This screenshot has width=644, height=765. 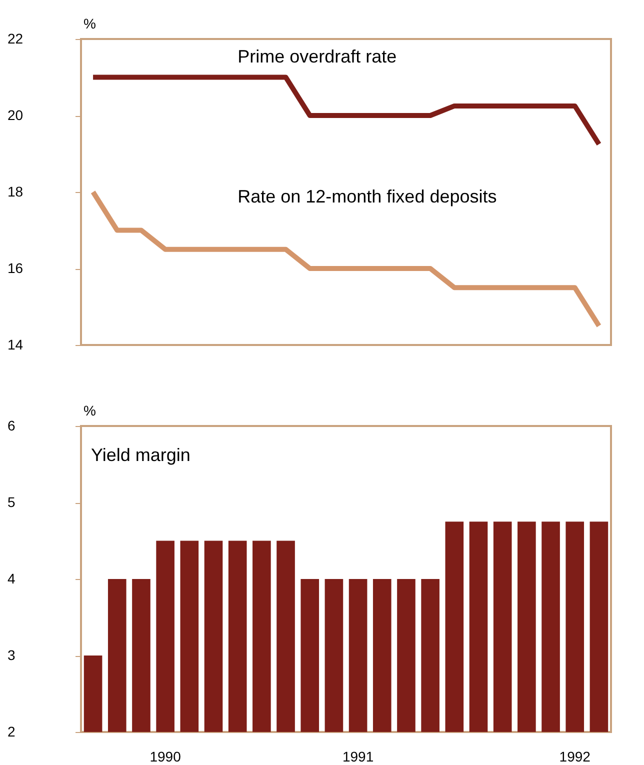 What do you see at coordinates (367, 196) in the screenshot?
I see `text: Rate on 12-month fixed deposits` at bounding box center [367, 196].